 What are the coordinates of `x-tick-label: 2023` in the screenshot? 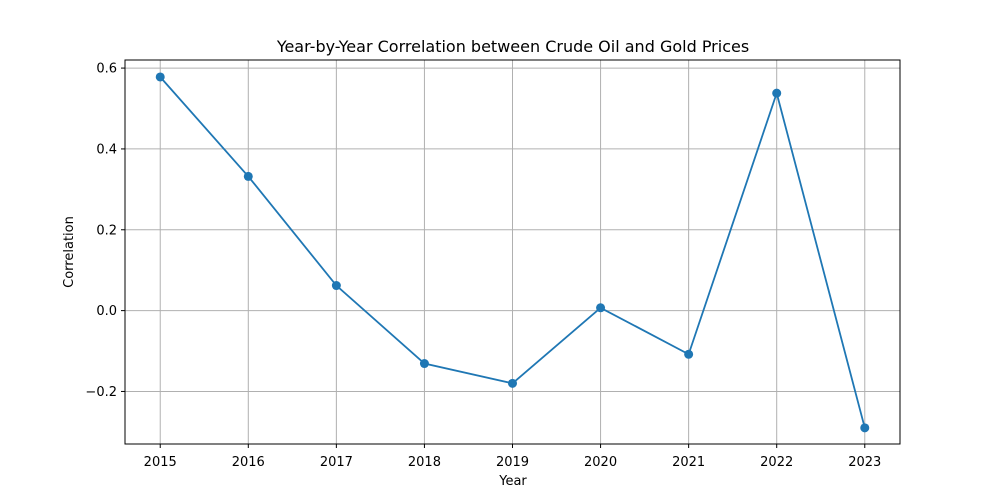 It's located at (864, 462).